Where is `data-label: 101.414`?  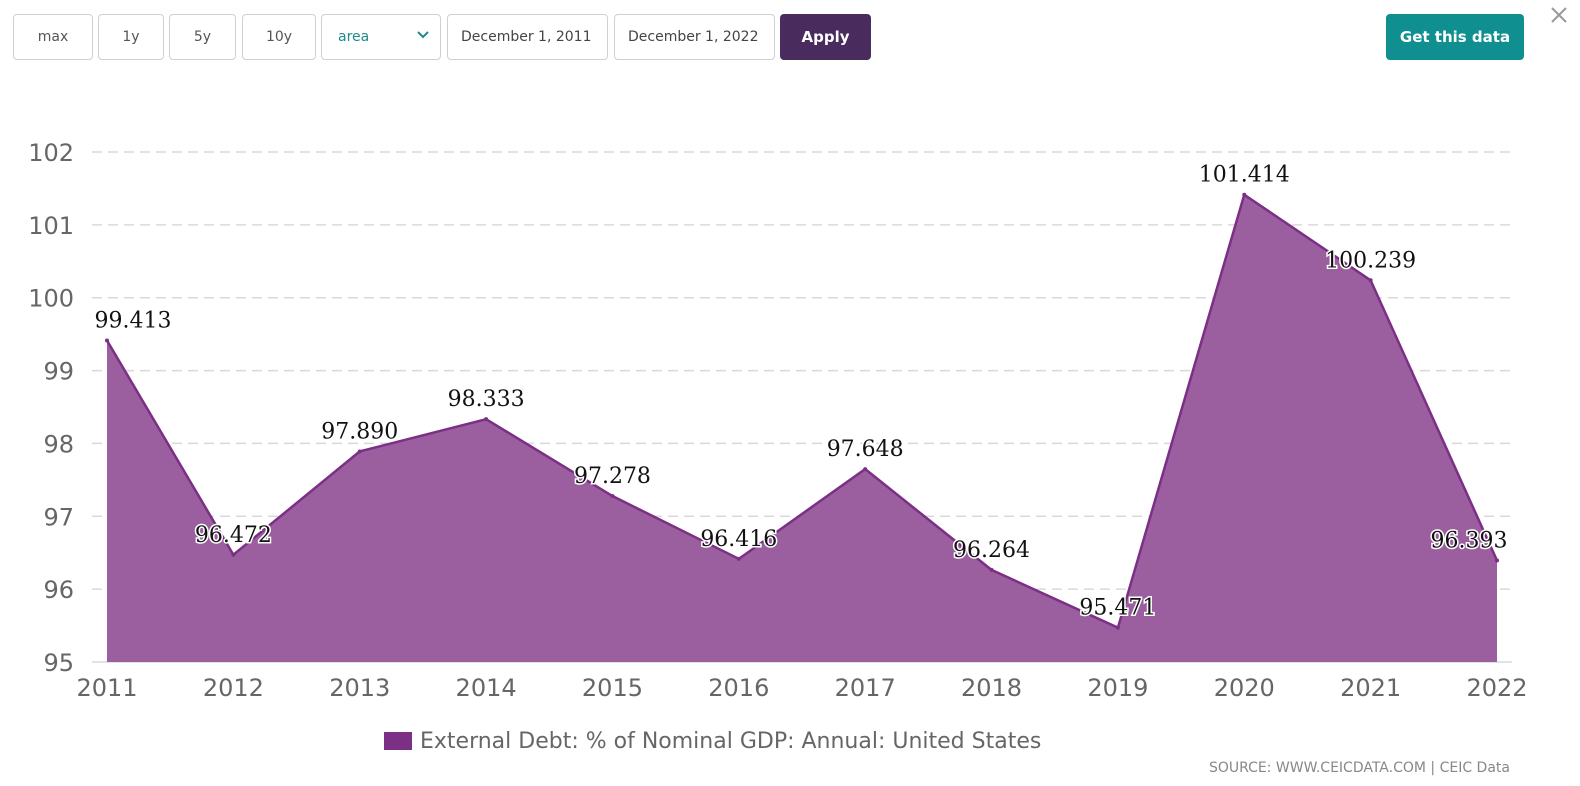 data-label: 101.414 is located at coordinates (1244, 175).